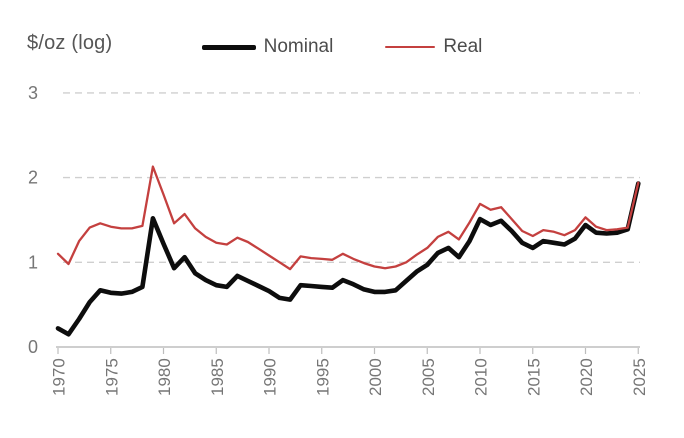 The height and width of the screenshot is (438, 684). I want to click on x-tick-label: 2010, so click(481, 377).